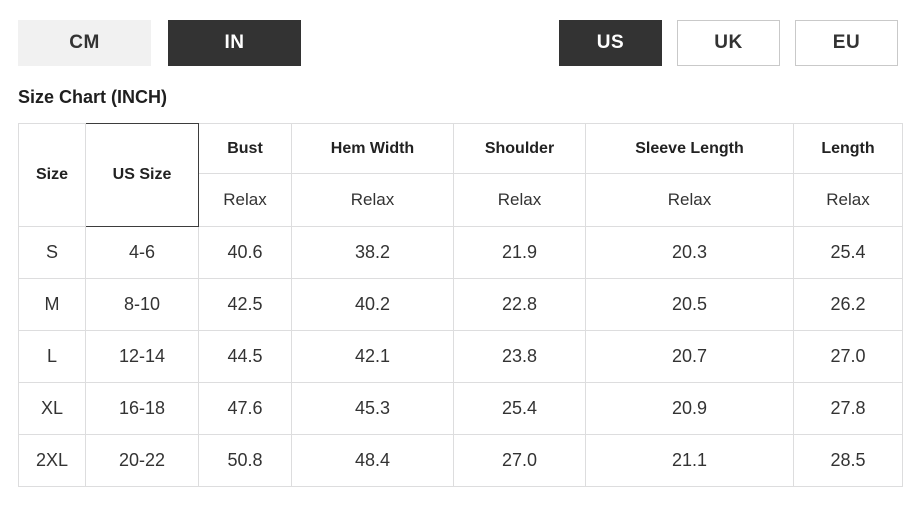  I want to click on sleeve-length-cell: 20.3, so click(689, 252).